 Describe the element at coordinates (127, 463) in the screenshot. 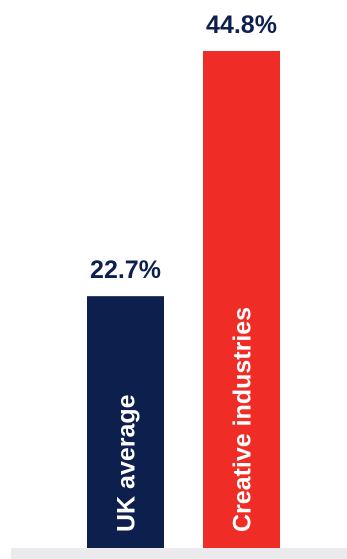

I see `category-label-uk-average: UK average` at that location.